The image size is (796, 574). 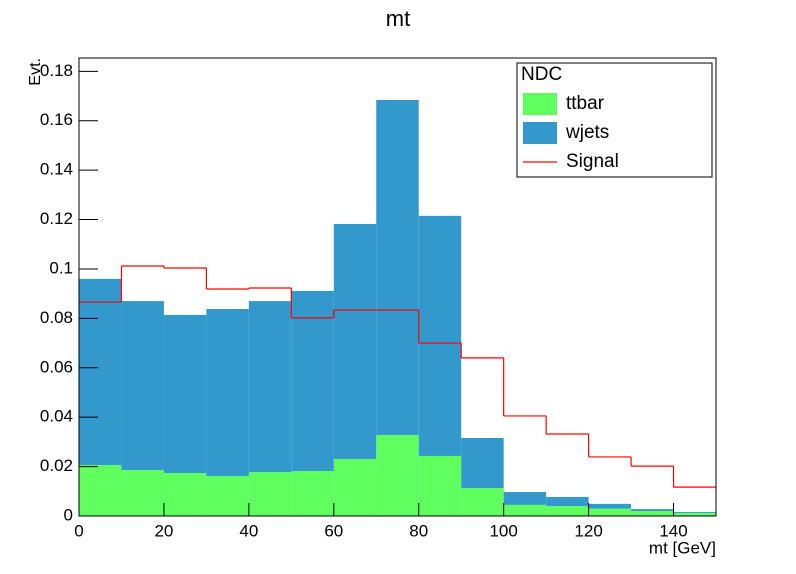 What do you see at coordinates (398, 18) in the screenshot?
I see `chart-title: mt` at bounding box center [398, 18].